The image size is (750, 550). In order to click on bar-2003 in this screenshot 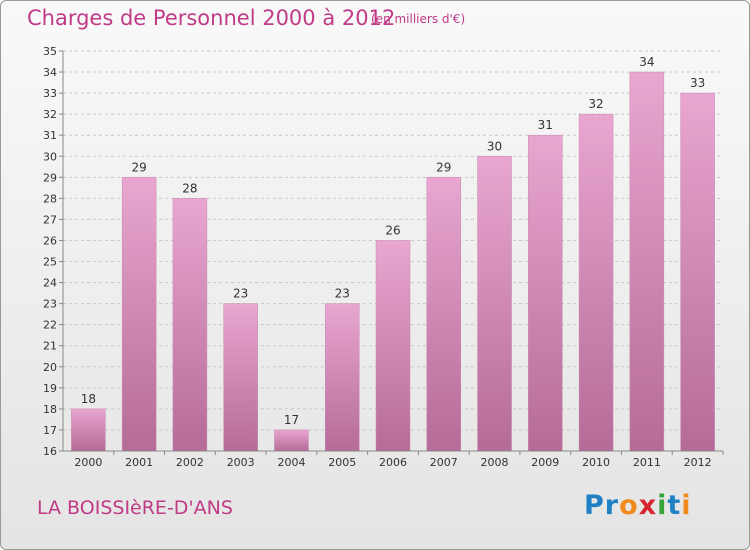, I will do `click(240, 377)`.